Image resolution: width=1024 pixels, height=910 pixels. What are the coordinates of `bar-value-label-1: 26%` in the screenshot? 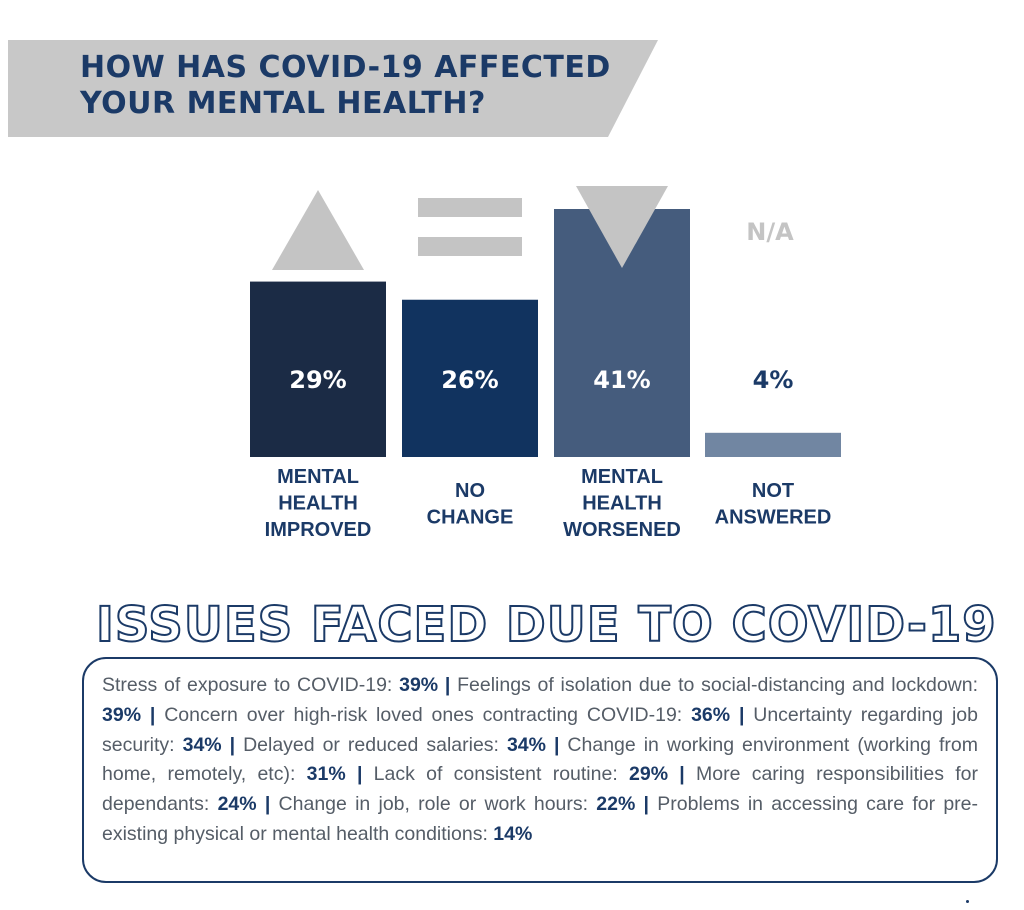 It's located at (469, 380).